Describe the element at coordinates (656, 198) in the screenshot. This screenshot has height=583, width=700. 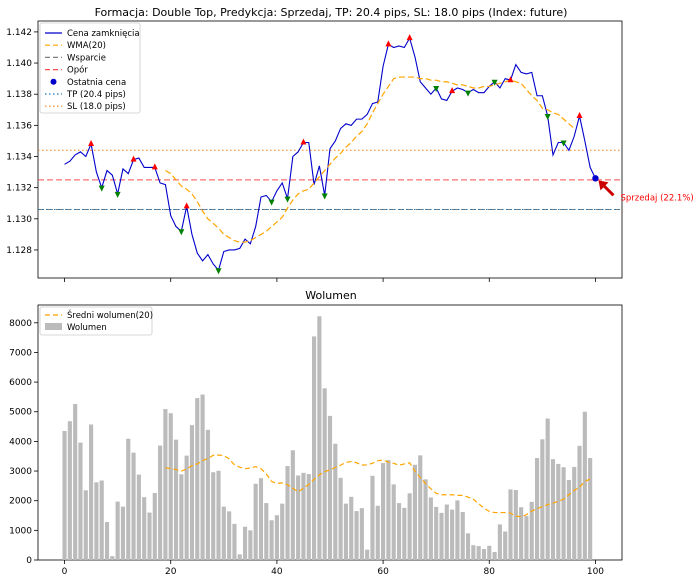
I see `sell-signal-label: Sprzedaj (22.1%)` at that location.